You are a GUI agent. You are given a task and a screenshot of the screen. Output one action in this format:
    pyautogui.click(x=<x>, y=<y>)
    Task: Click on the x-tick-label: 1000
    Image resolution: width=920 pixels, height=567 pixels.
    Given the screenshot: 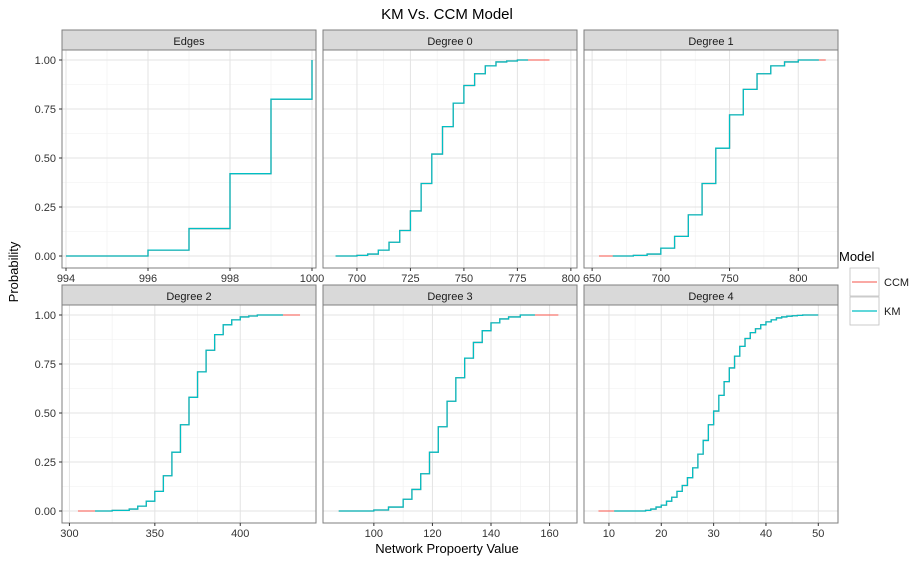 What is the action you would take?
    pyautogui.click(x=312, y=279)
    